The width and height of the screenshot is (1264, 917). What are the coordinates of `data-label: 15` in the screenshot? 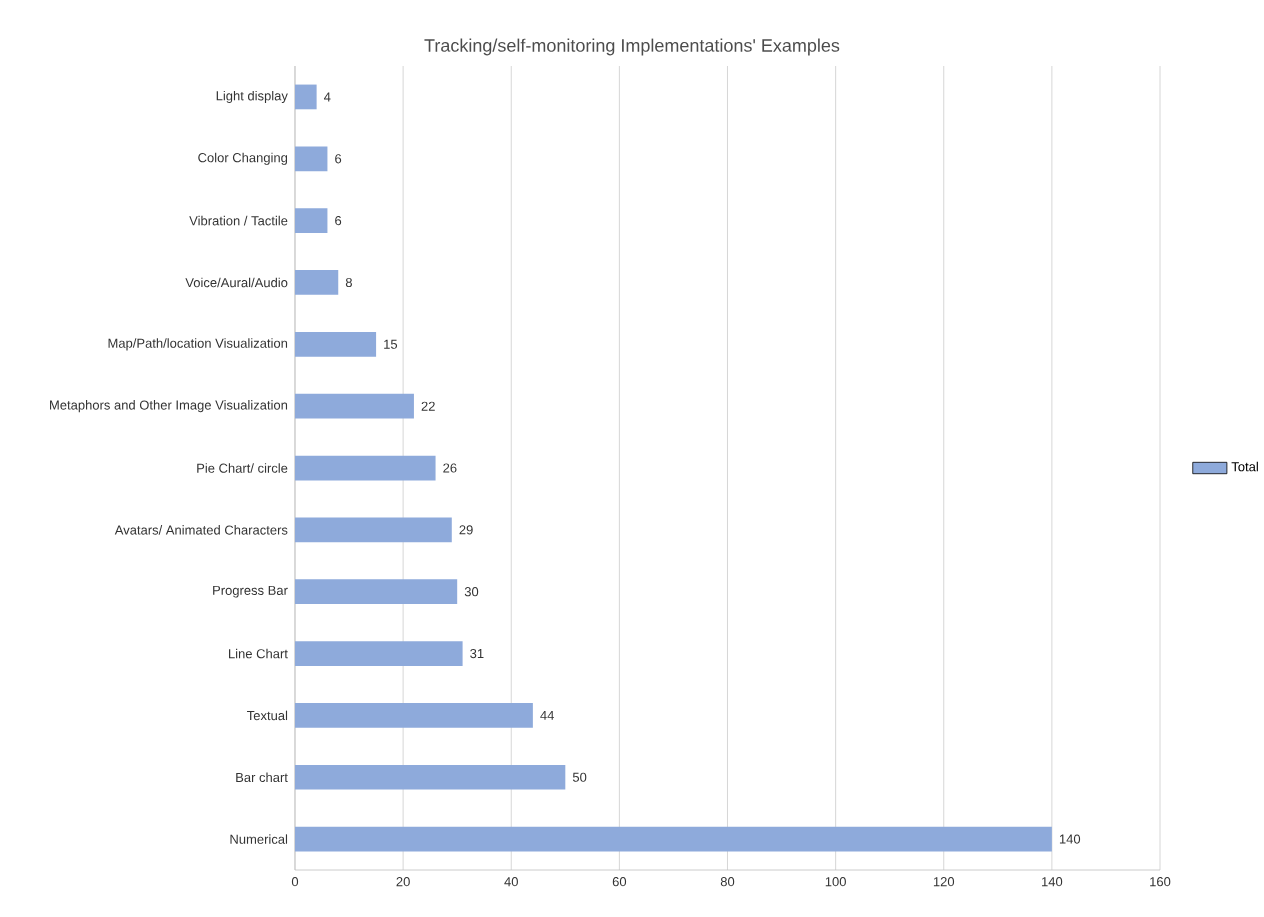 It's located at (391, 344).